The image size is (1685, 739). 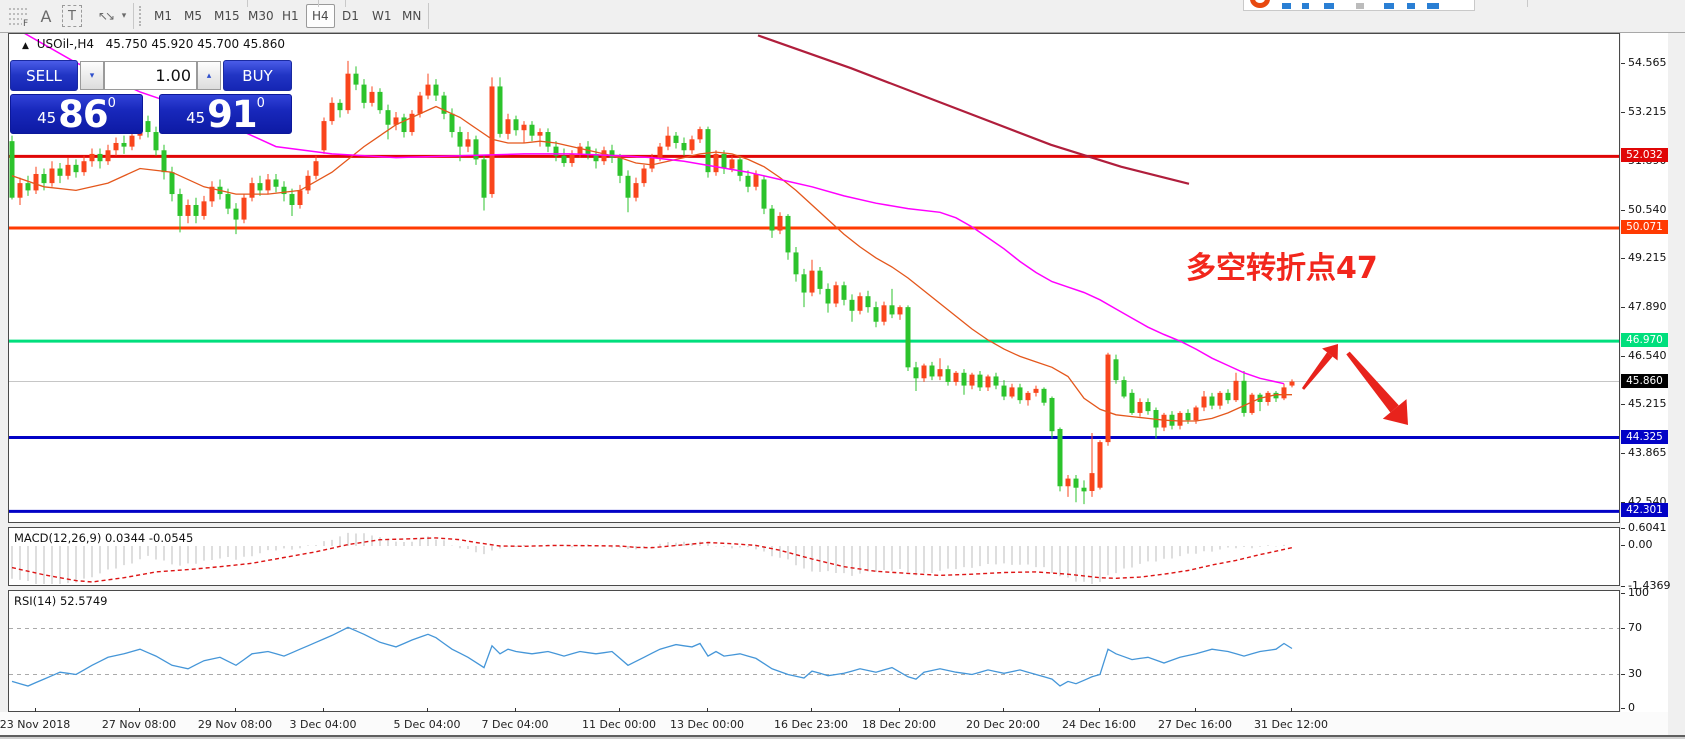 I want to click on quantity-input: 1.00, so click(x=150, y=75).